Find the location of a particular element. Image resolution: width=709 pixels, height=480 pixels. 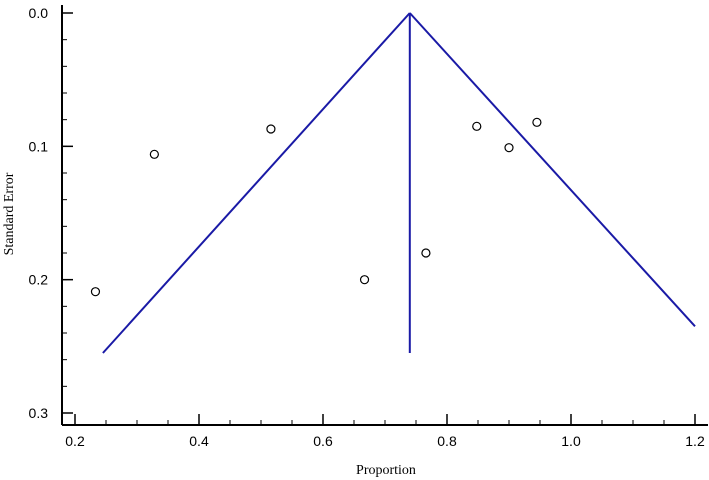

y-axis: 0.0 0.1 0.2 0.3 is located at coordinates (51, 215).